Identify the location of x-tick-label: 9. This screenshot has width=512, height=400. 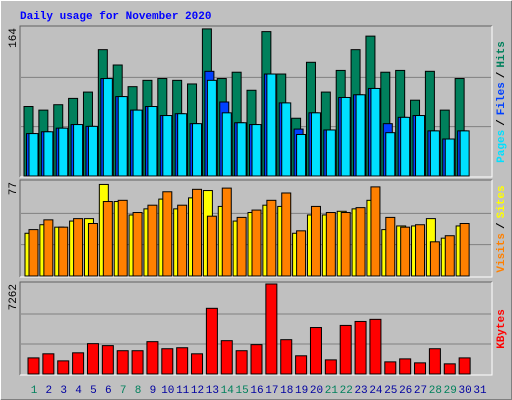
(153, 391).